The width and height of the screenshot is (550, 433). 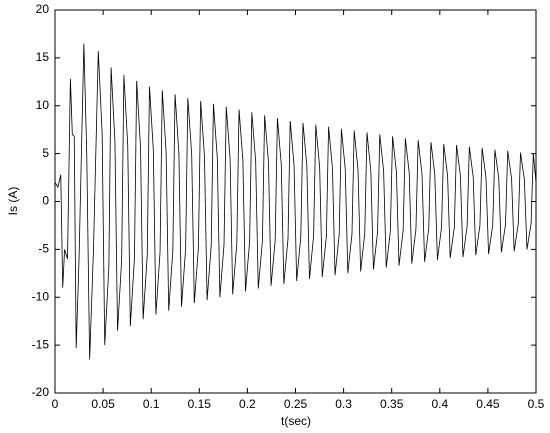 I want to click on x-tick-label: 0.1, so click(x=151, y=404).